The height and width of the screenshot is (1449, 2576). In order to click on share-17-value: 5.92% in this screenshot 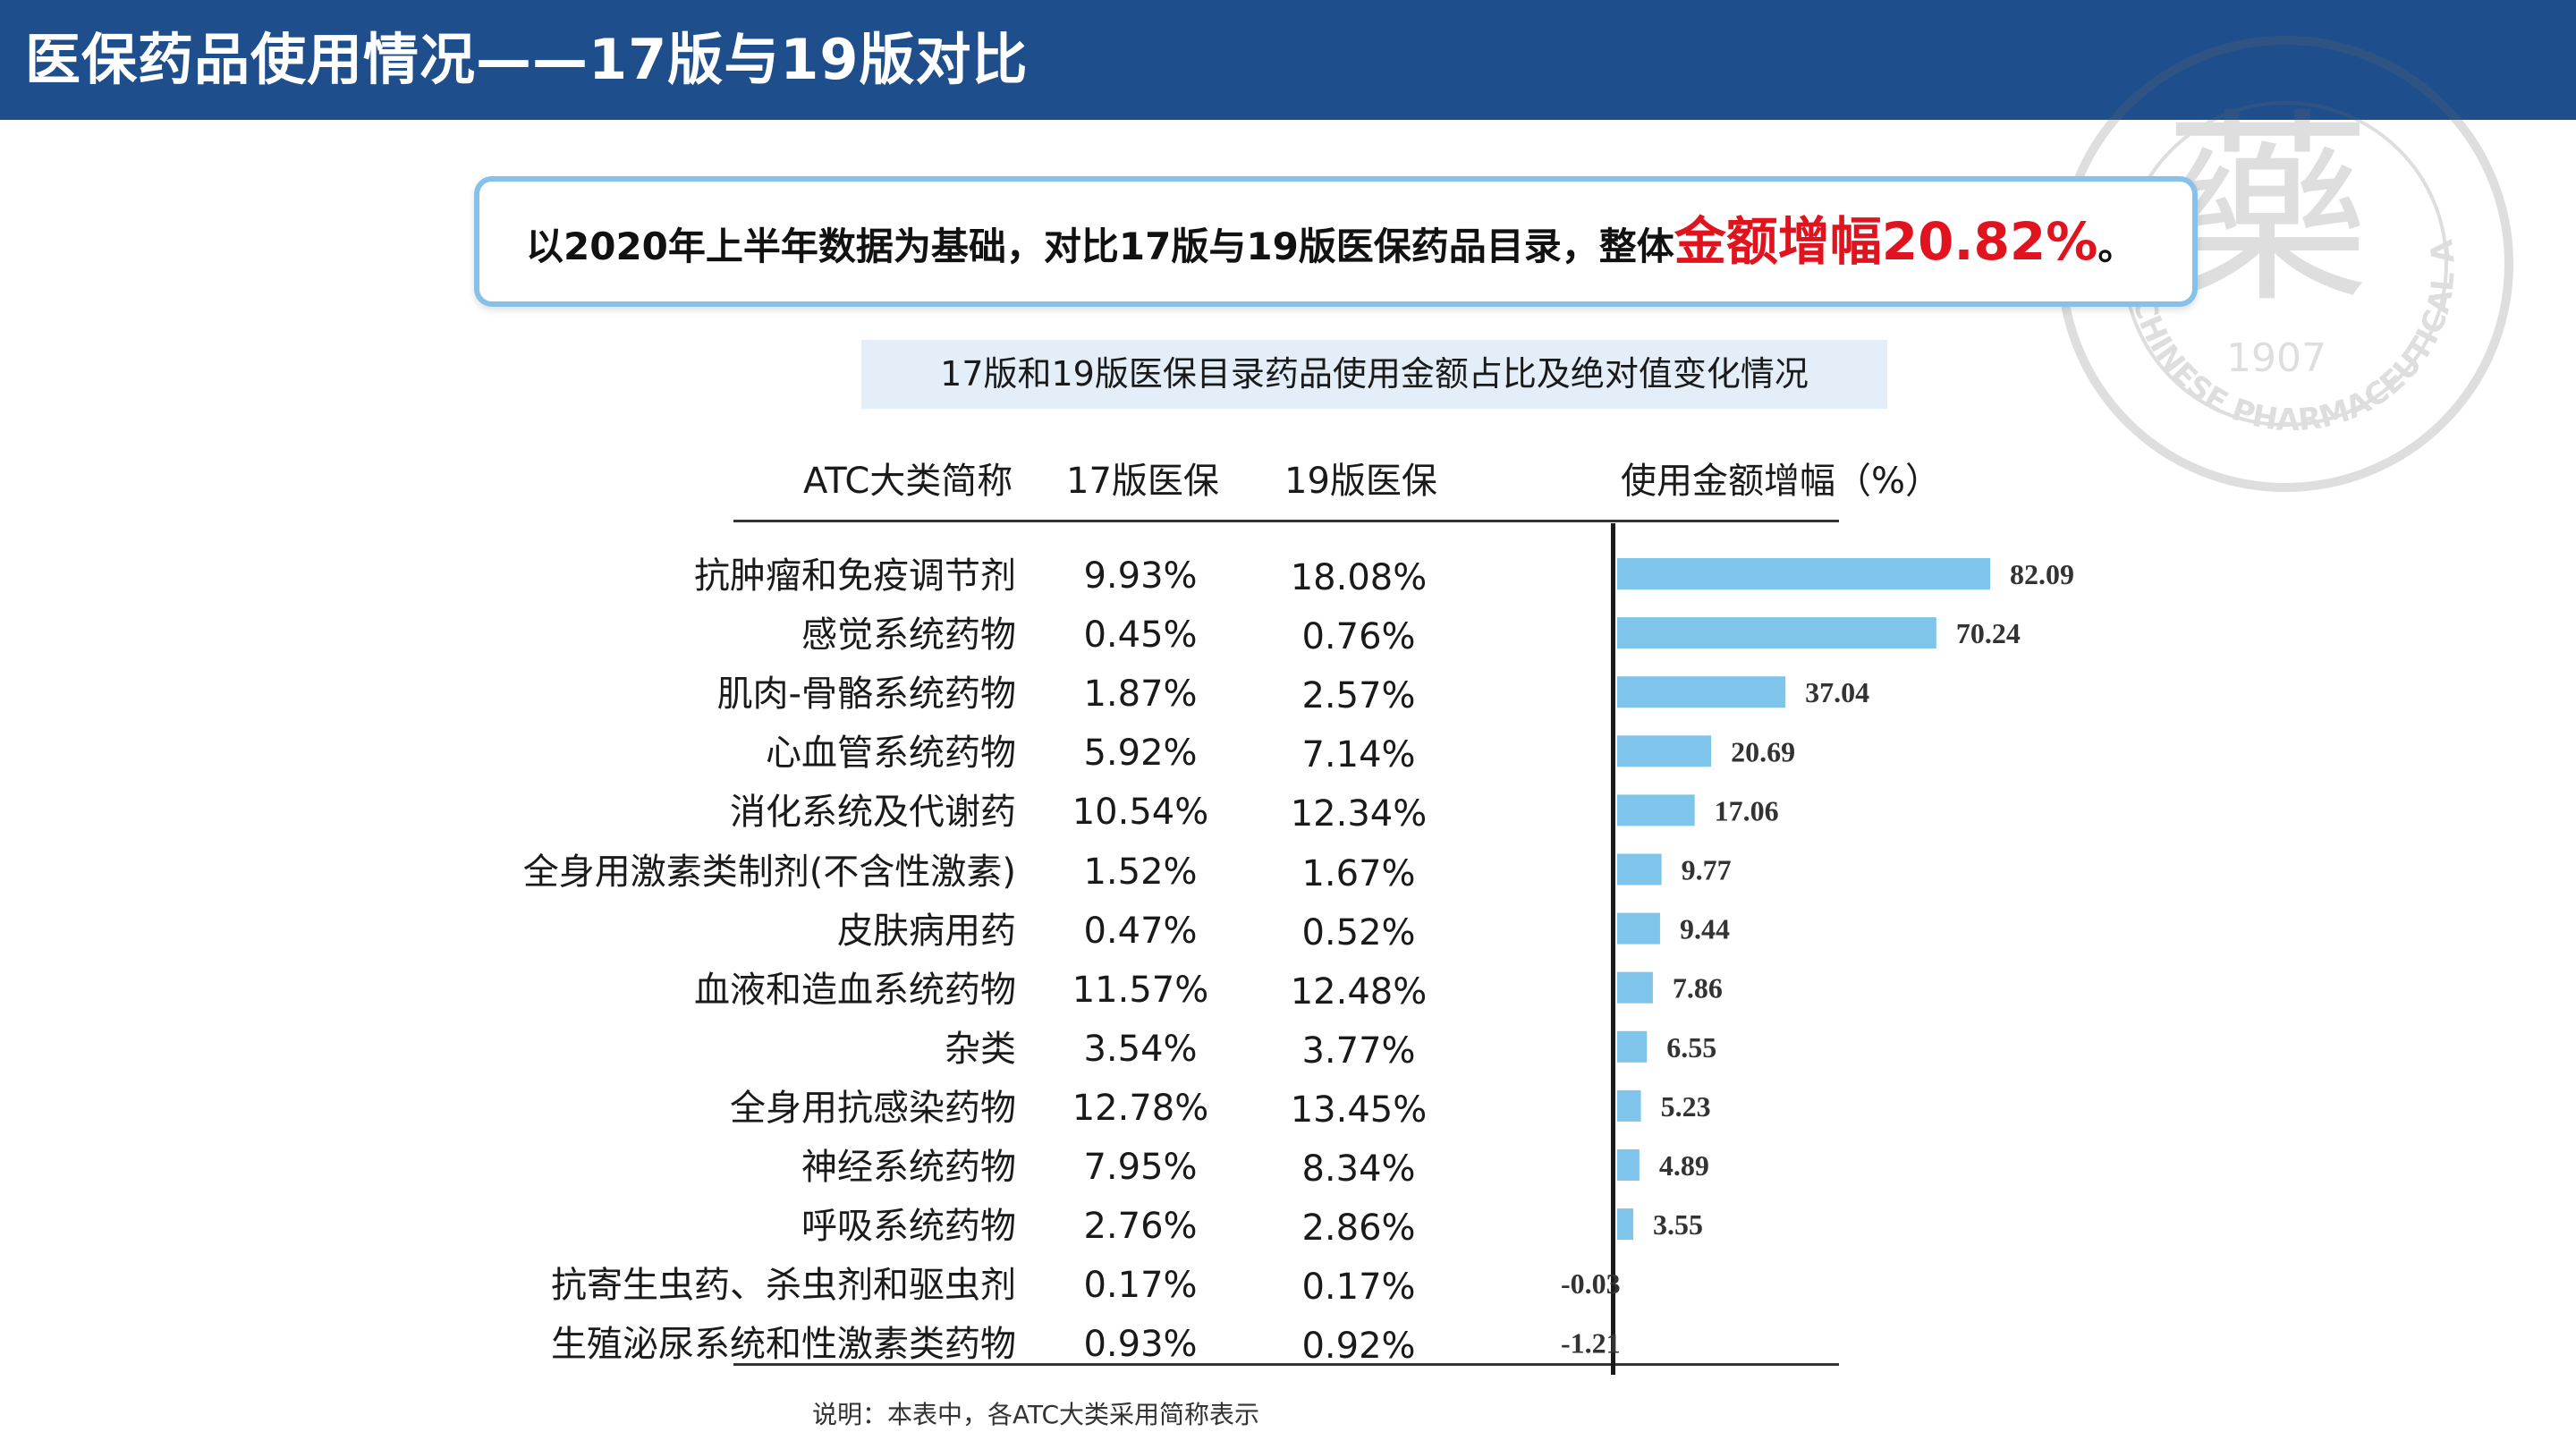, I will do `click(1140, 753)`.